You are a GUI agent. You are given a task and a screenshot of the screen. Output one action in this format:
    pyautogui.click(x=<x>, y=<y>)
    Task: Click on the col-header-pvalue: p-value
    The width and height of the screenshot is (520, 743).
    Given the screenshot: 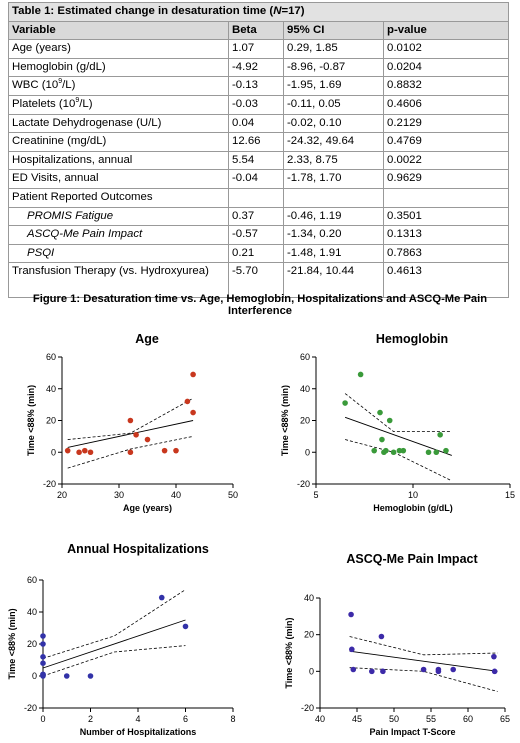 What is the action you would take?
    pyautogui.click(x=446, y=30)
    